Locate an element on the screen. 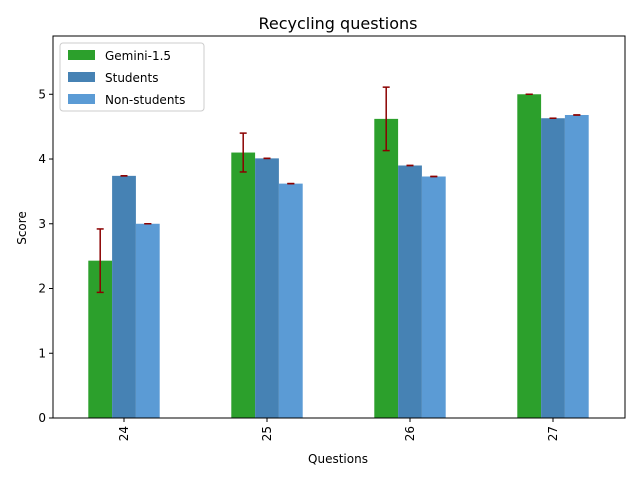  y-tick-label: 5 is located at coordinates (42, 94).